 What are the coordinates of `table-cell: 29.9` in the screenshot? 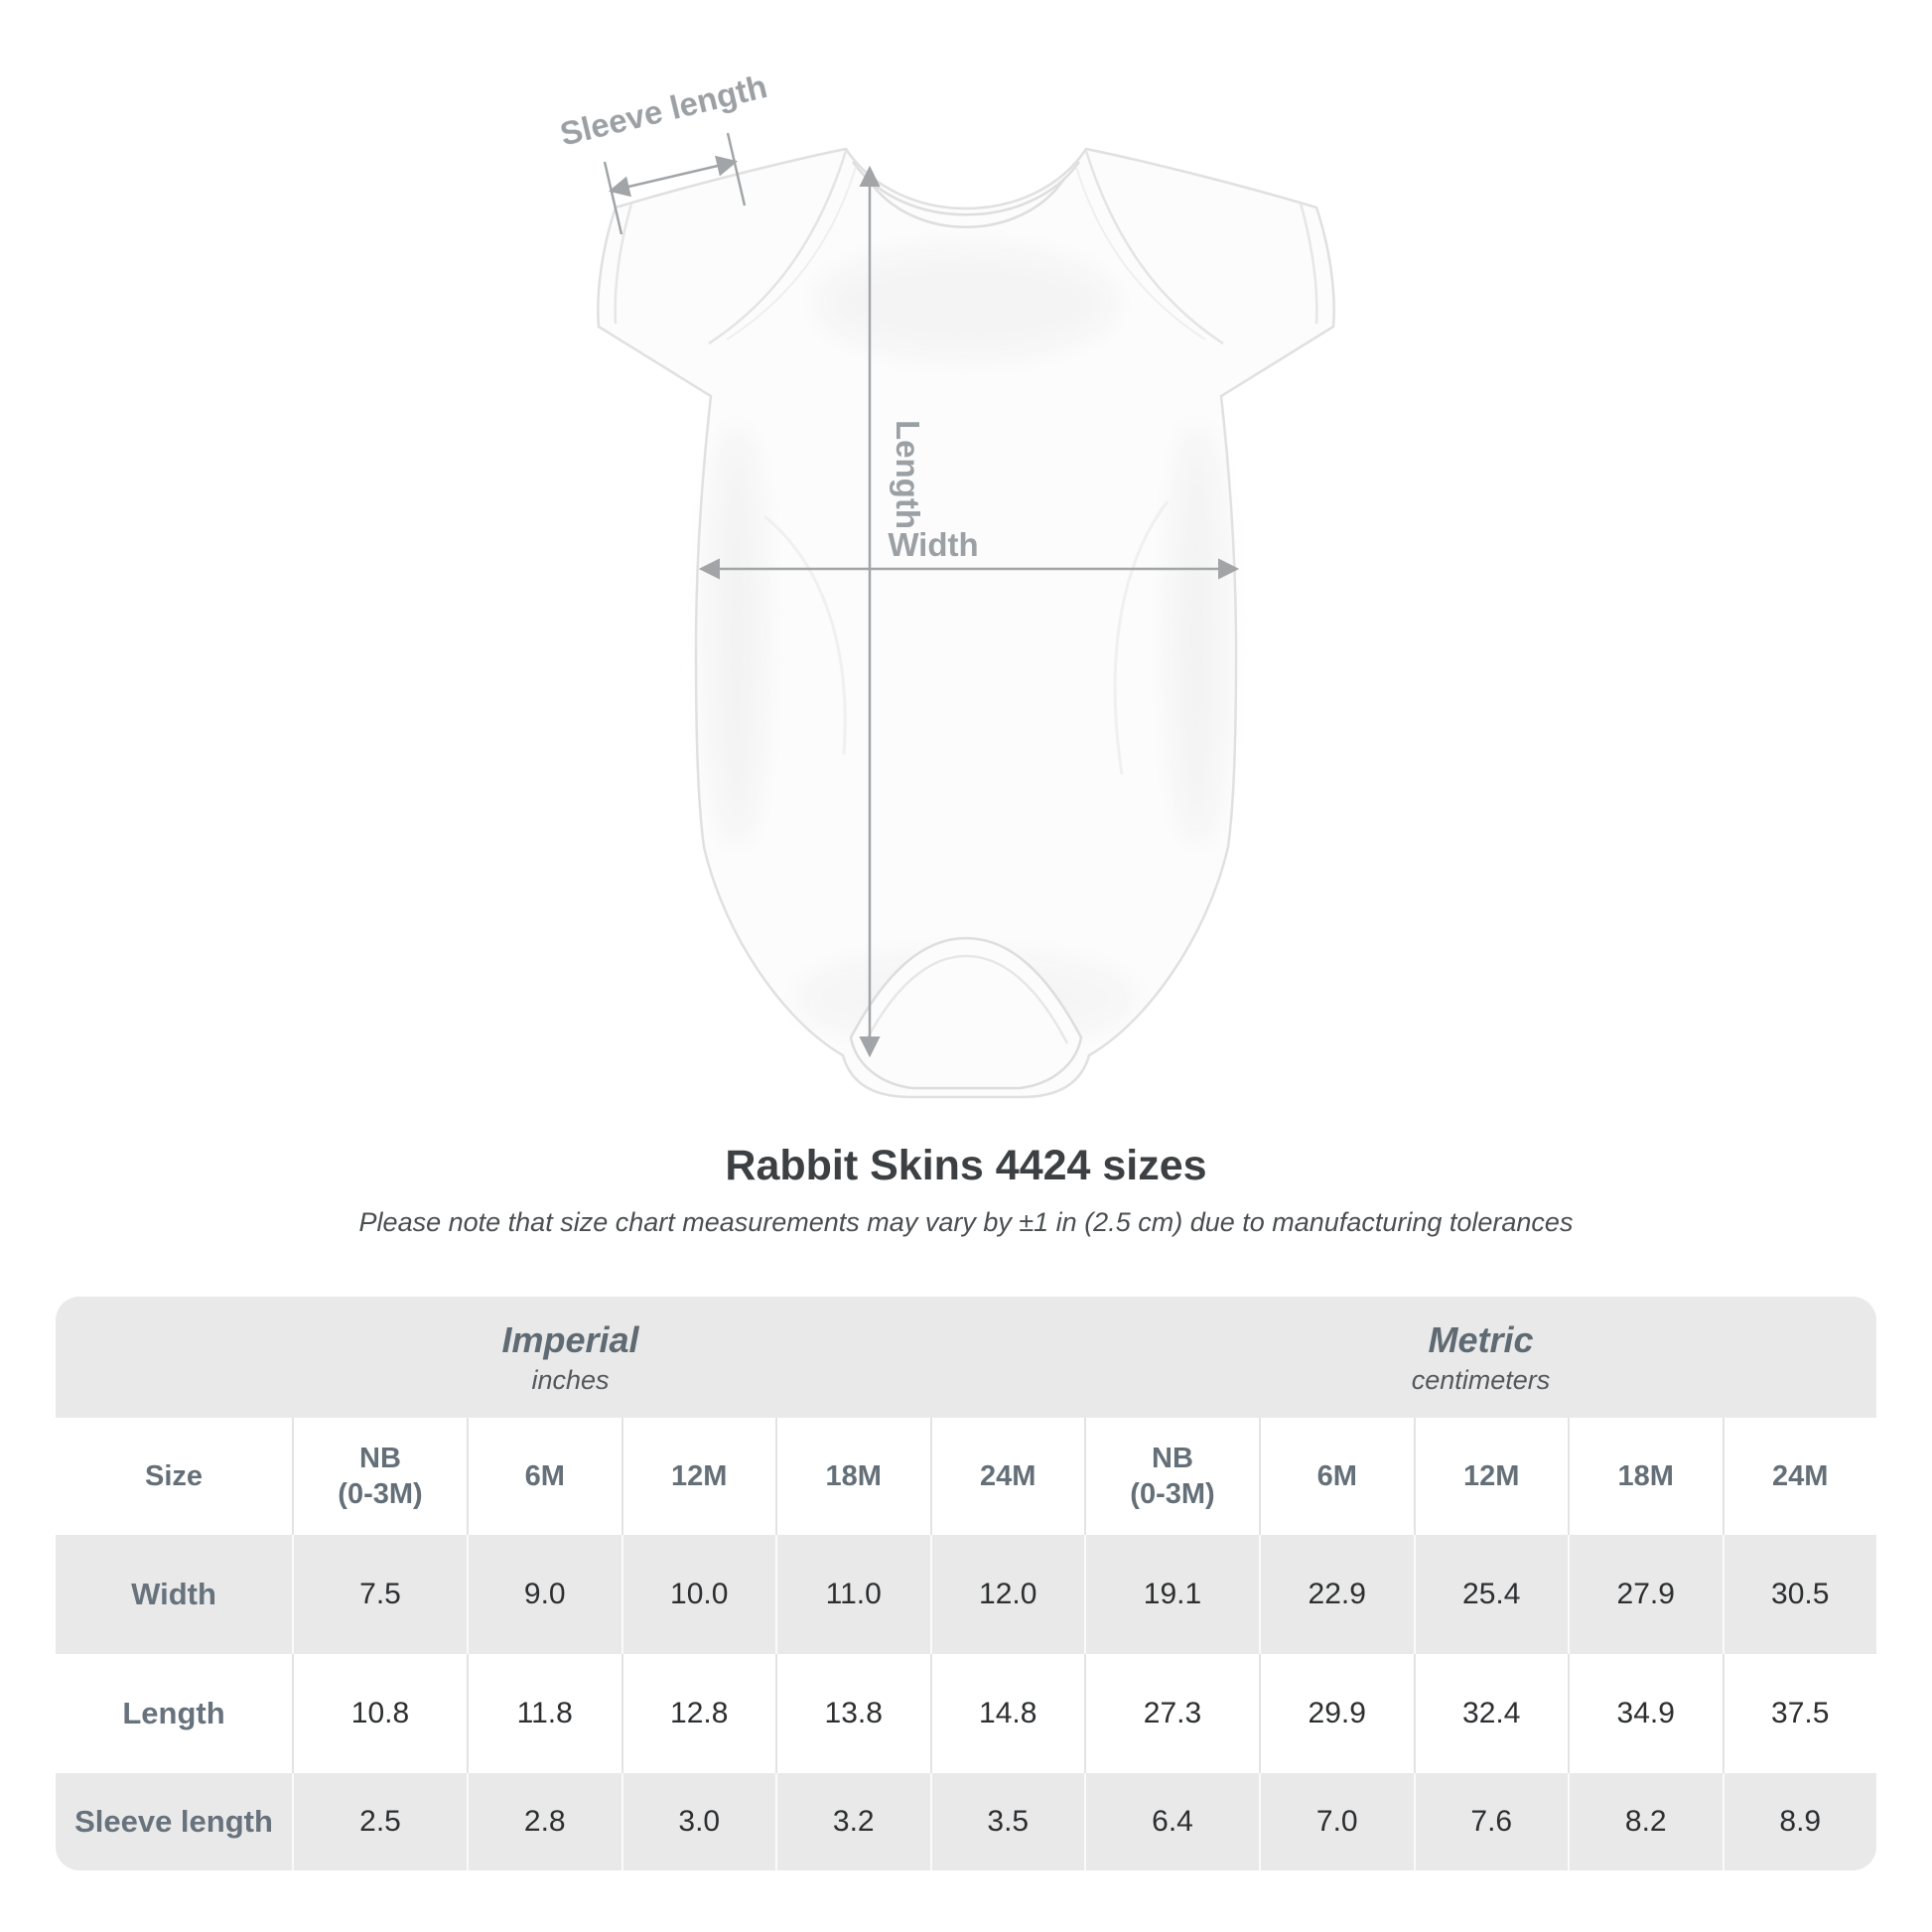 It's located at (1337, 1714).